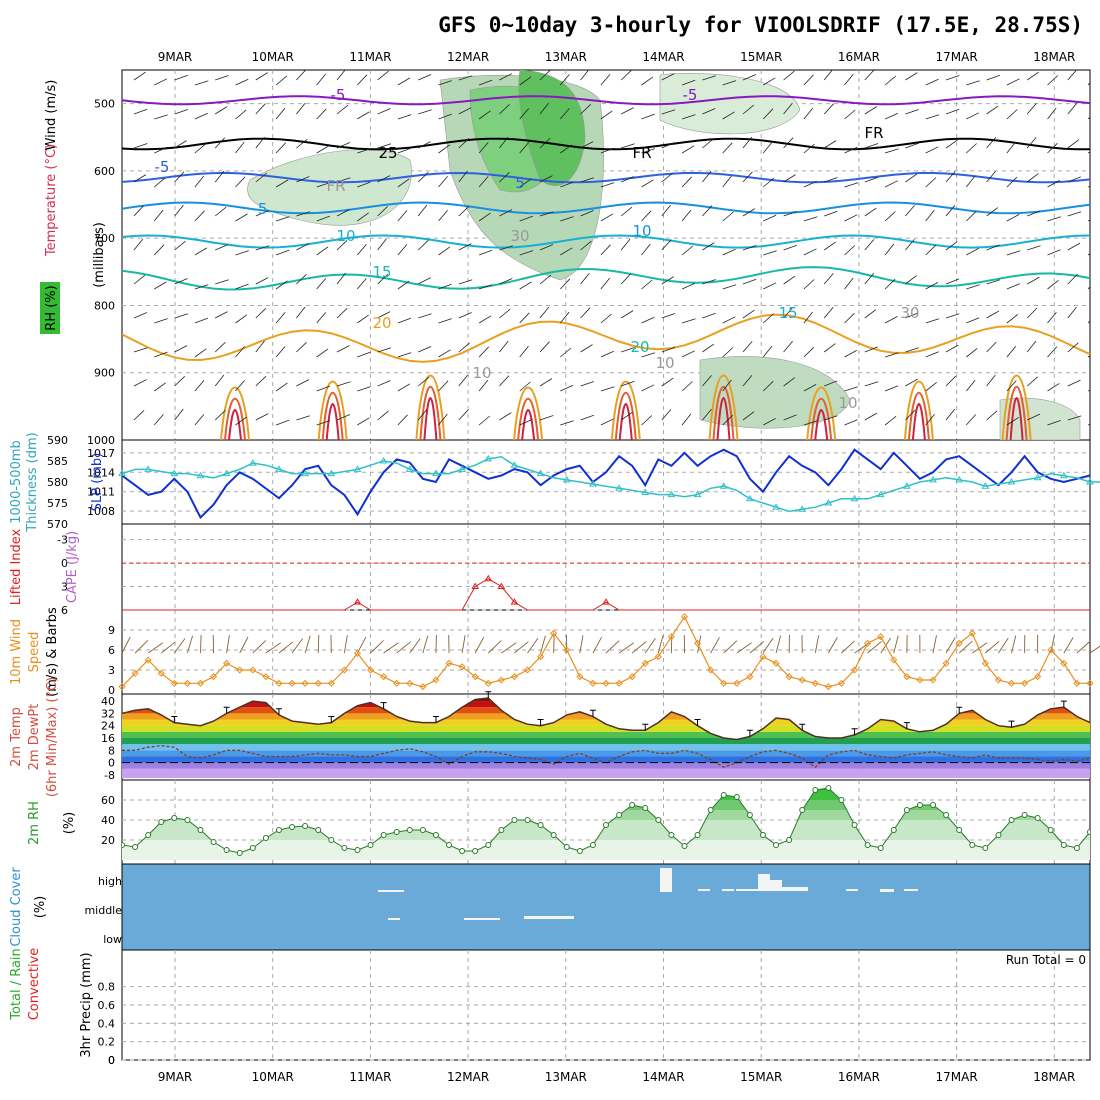  Describe the element at coordinates (338, 95) in the screenshot. I see `contour-label: -5` at that location.